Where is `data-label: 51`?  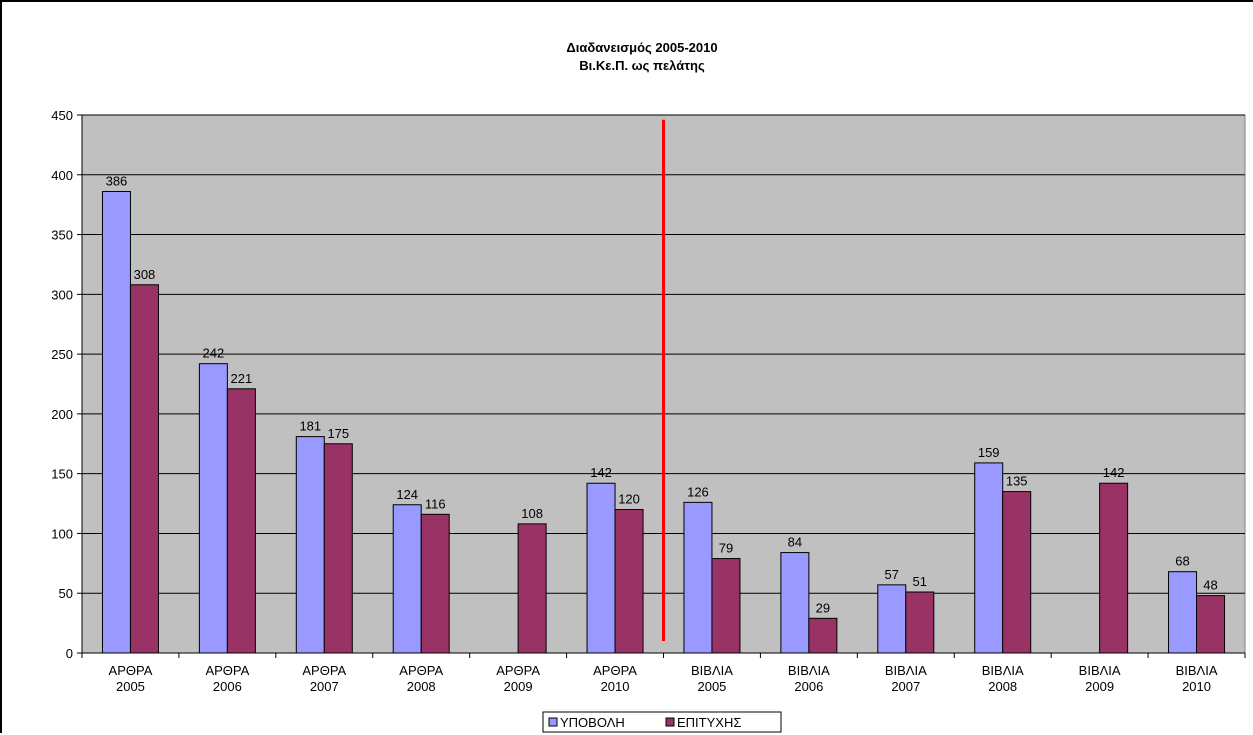 data-label: 51 is located at coordinates (920, 581).